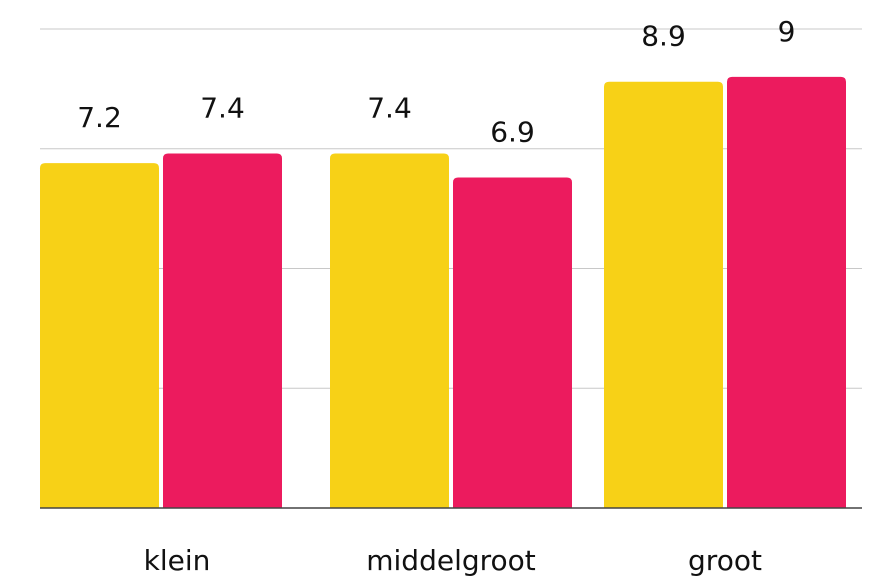 The image size is (888, 588). Describe the element at coordinates (787, 31) in the screenshot. I see `value-label: 9` at that location.